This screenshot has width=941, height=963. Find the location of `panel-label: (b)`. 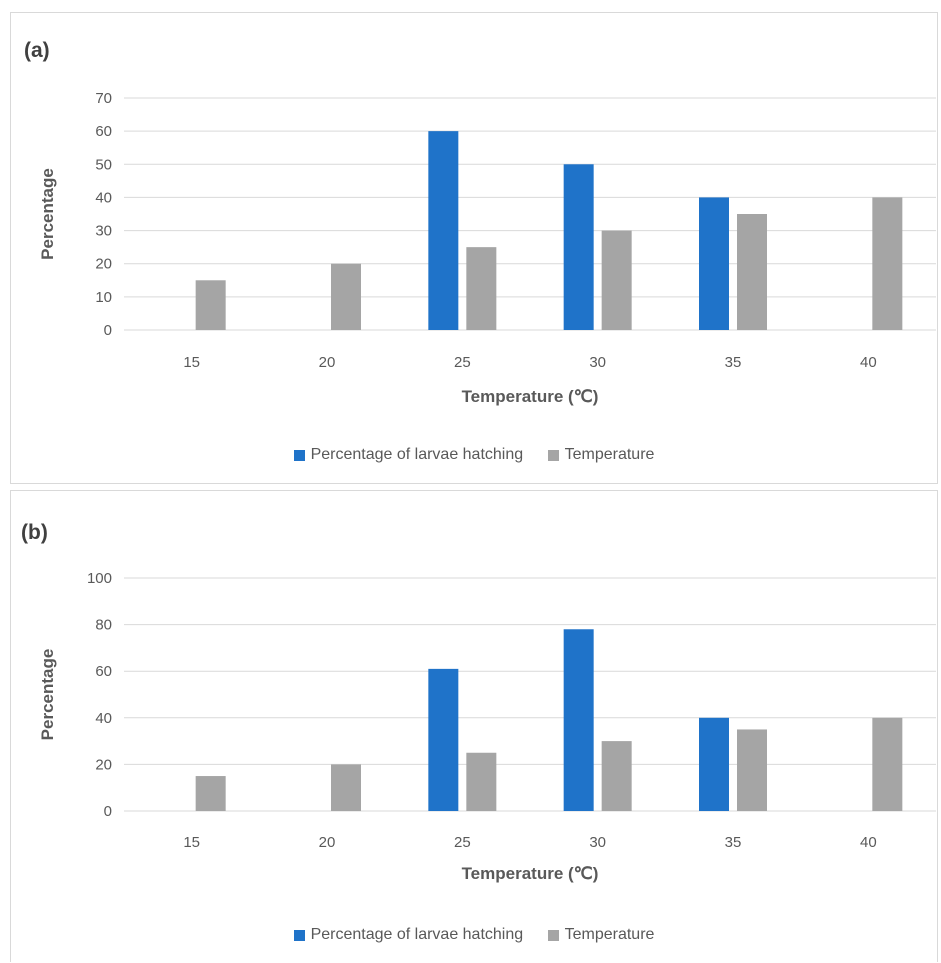

panel-label: (b) is located at coordinates (34, 532).